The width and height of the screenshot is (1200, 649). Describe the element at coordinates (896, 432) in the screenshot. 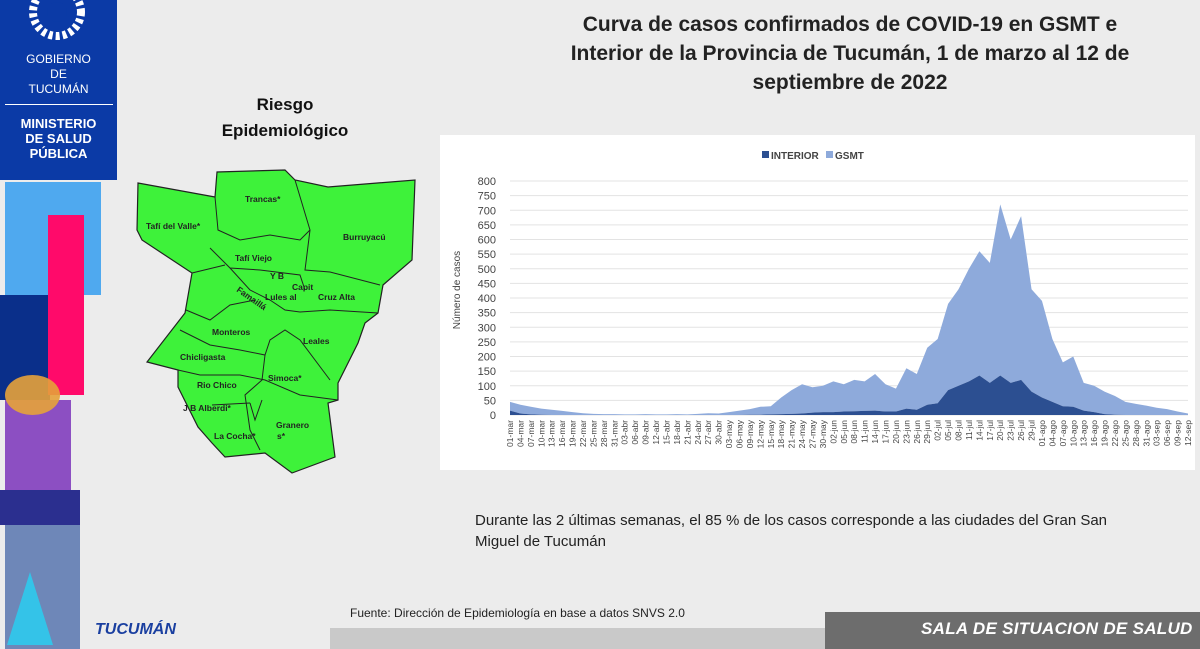

I see `x-tick-label: 20-jun` at that location.